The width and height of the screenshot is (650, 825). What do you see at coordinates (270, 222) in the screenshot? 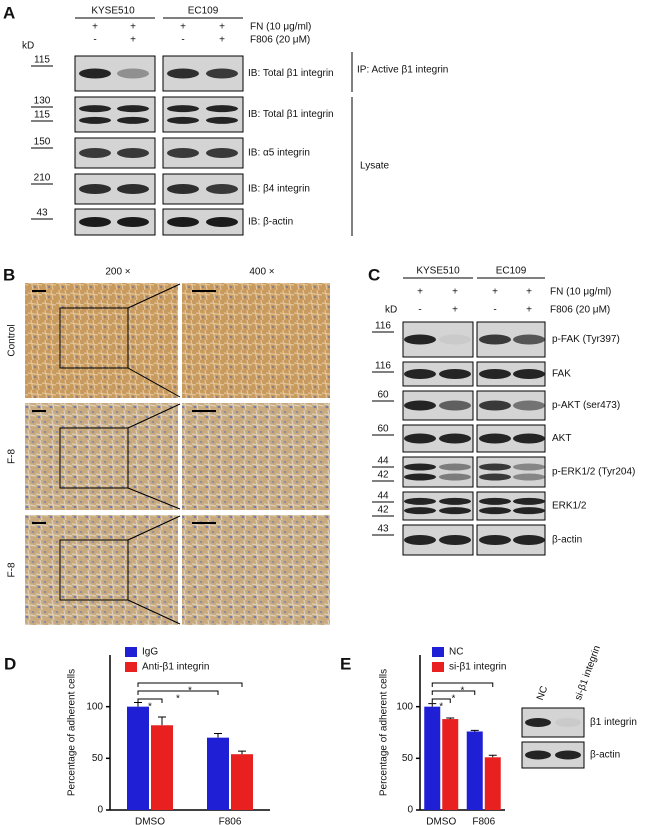
I see `blot-label: IB: β-actin` at bounding box center [270, 222].